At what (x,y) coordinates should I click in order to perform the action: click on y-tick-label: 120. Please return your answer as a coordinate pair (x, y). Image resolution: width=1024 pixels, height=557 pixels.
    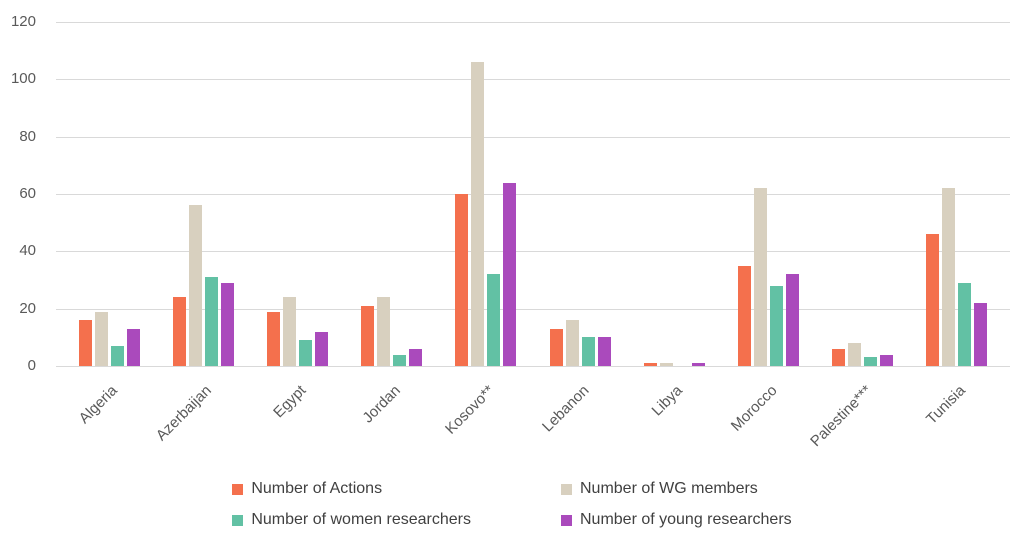
    Looking at the image, I should click on (23, 21).